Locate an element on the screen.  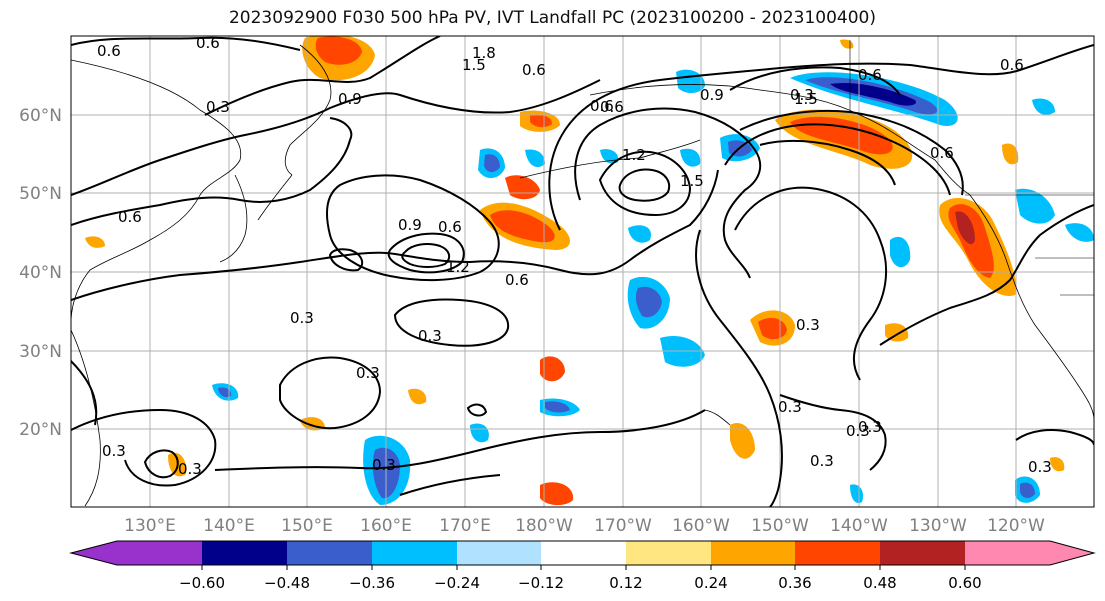
colorbar-ticks is located at coordinates (583, 567).